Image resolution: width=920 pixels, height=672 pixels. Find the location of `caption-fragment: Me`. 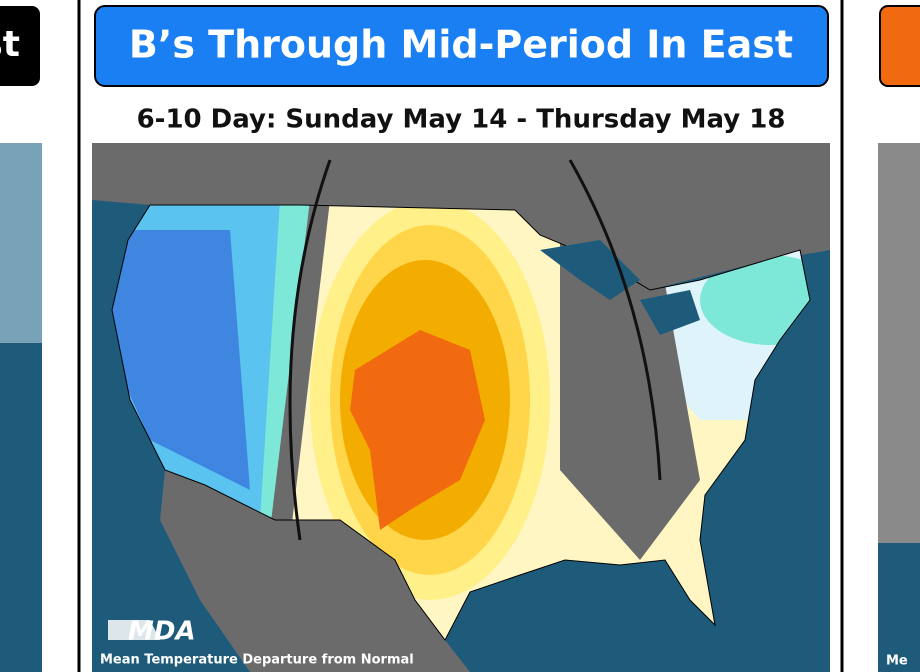

caption-fragment: Me is located at coordinates (897, 661).